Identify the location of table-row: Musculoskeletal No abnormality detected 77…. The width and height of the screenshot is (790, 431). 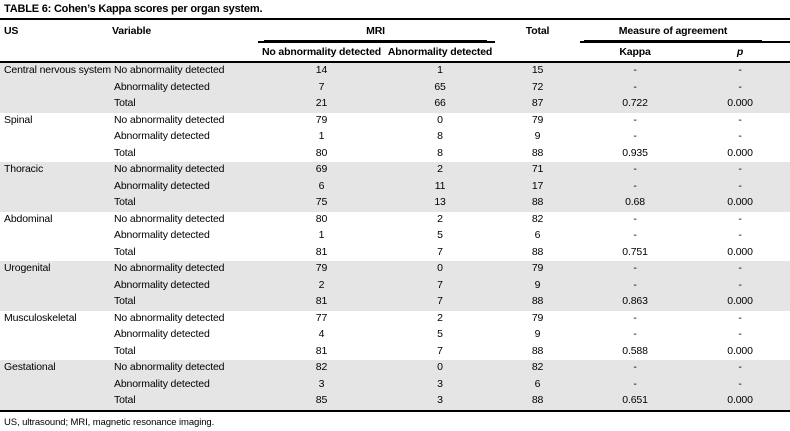
(395, 319).